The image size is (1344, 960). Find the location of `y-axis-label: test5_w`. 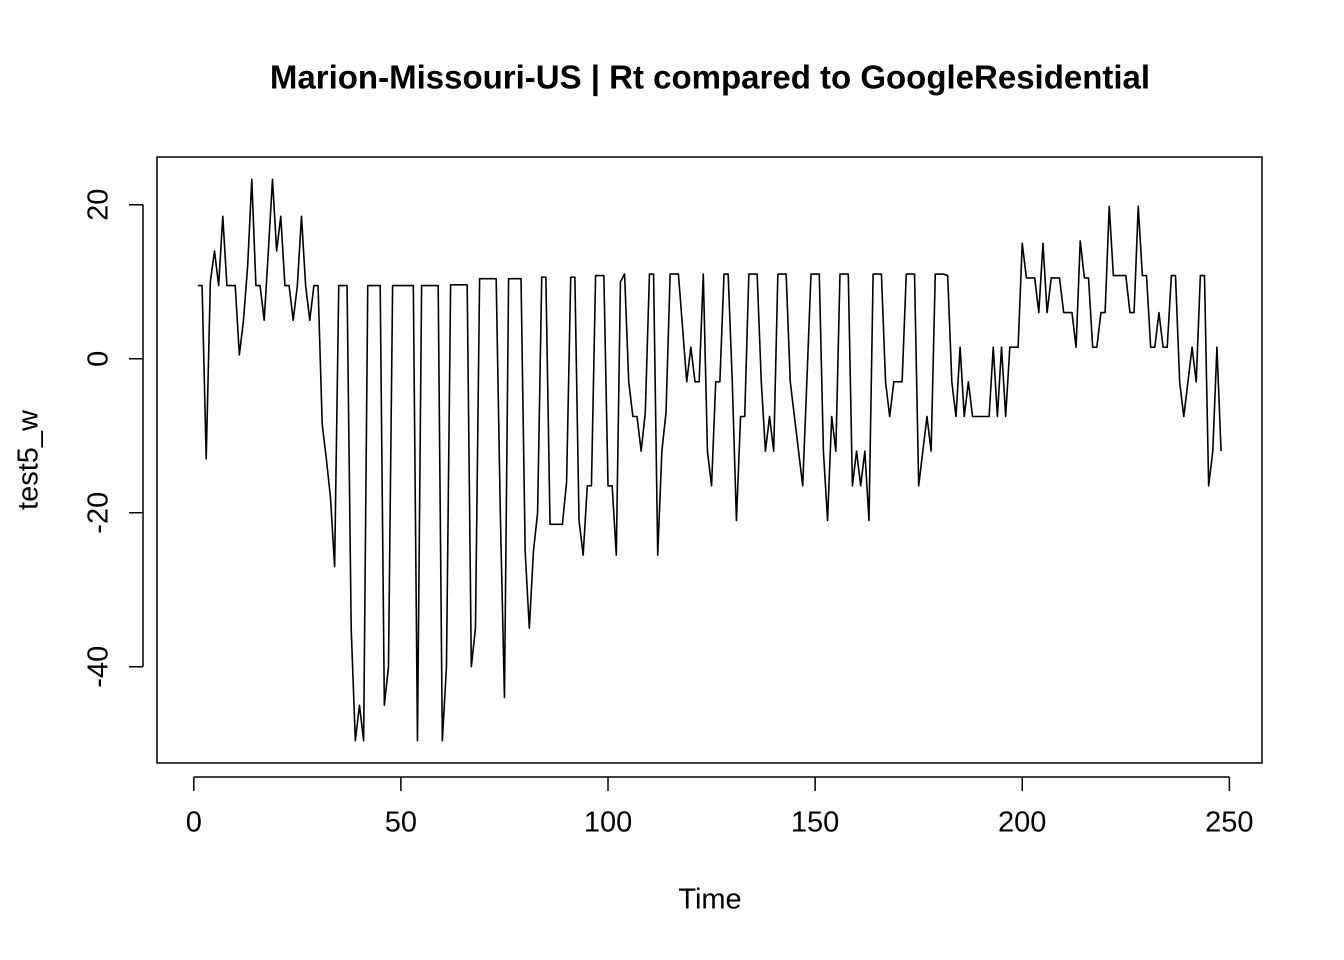

y-axis-label: test5_w is located at coordinates (29, 459).